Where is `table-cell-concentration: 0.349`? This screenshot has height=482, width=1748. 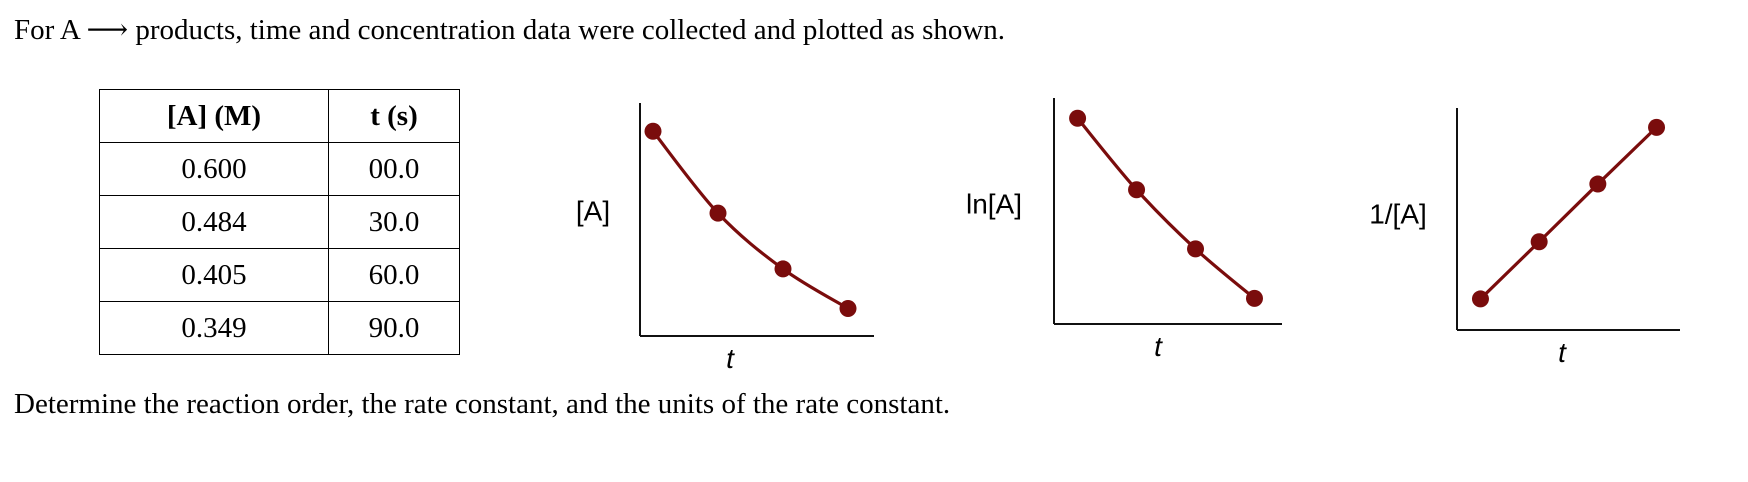
table-cell-concentration: 0.349 is located at coordinates (214, 328).